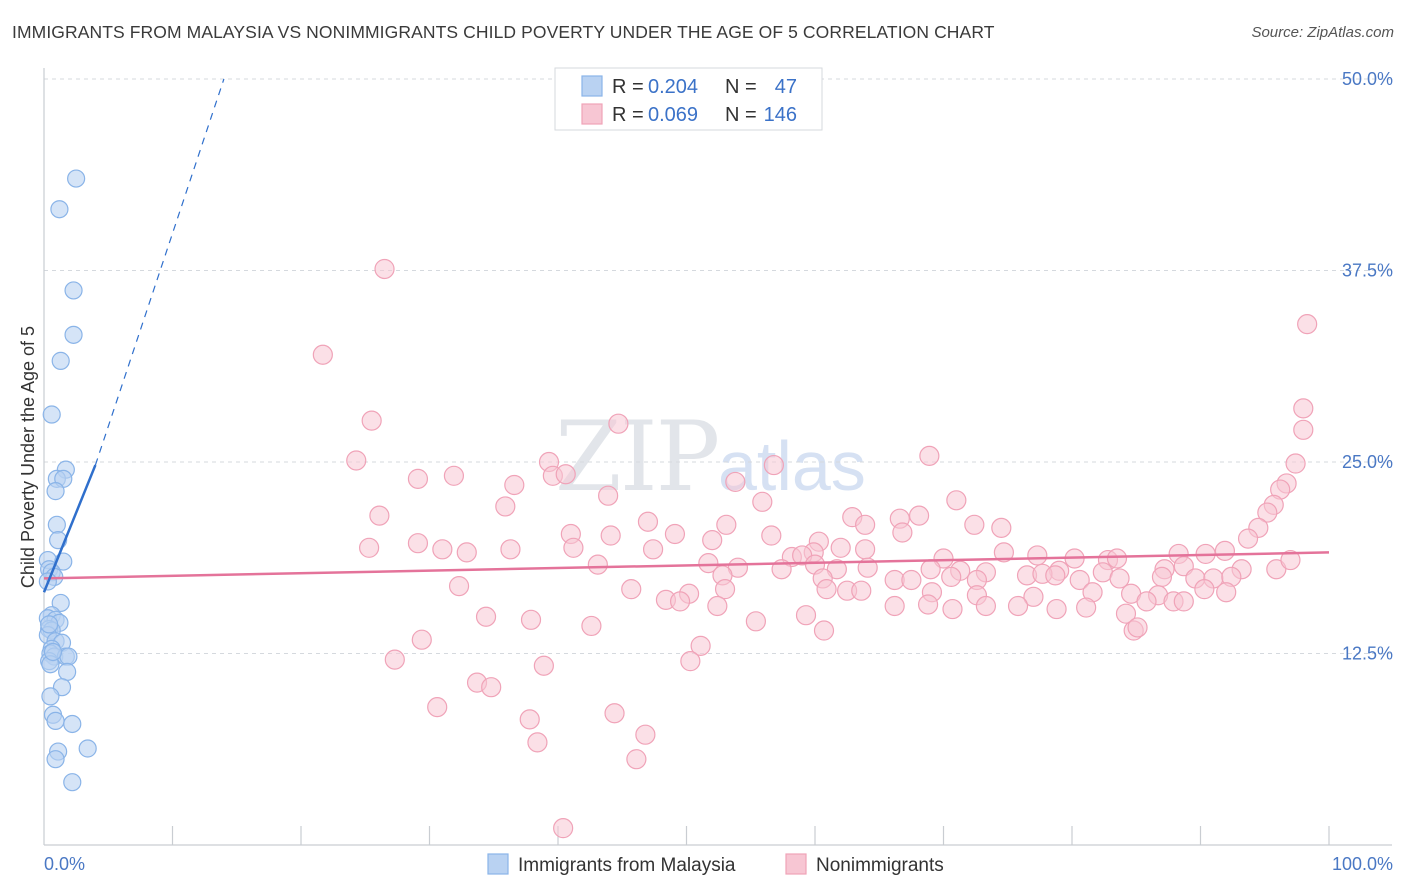 This screenshot has height=892, width=1406. I want to click on legend-bottom-label-1: Immigrants from Malaysia, so click(627, 865).